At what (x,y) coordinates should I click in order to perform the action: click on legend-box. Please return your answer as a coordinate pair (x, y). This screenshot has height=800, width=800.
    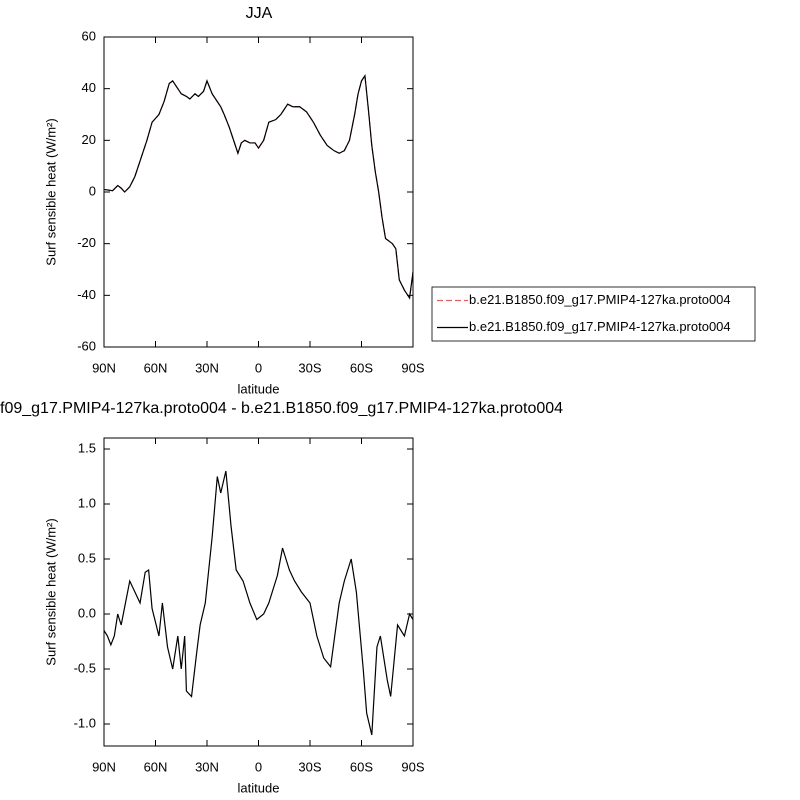
    Looking at the image, I should click on (593, 314).